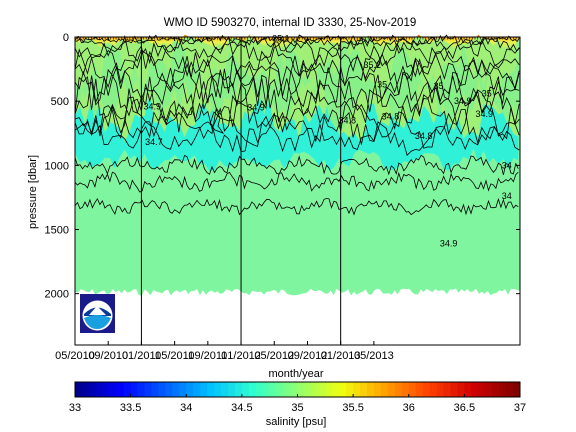  What do you see at coordinates (60, 102) in the screenshot?
I see `y-tick-label: 500` at bounding box center [60, 102].